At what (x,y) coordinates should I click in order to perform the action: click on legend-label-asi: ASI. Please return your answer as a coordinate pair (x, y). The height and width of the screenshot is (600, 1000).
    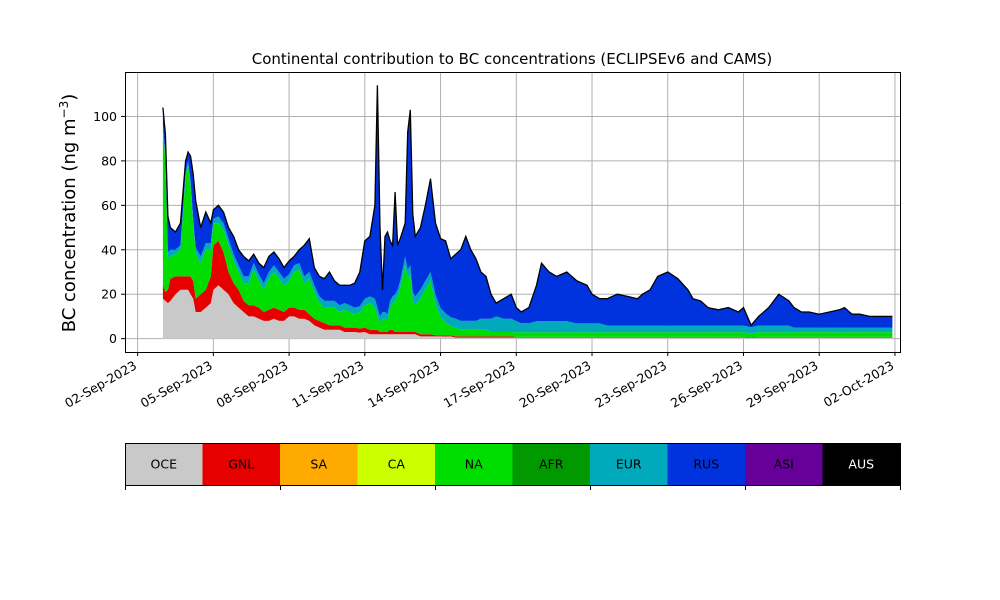
    Looking at the image, I should click on (784, 464).